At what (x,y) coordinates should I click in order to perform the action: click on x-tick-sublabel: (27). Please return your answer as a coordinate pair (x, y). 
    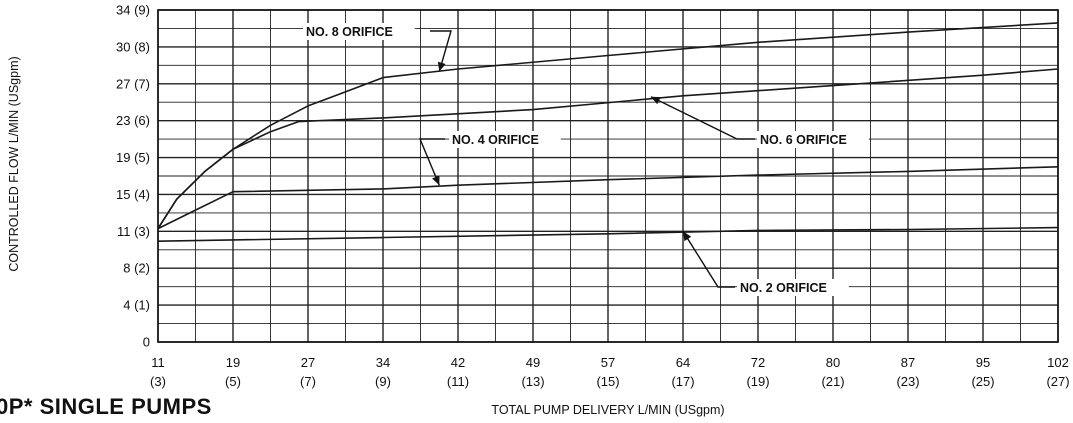
    Looking at the image, I should click on (1057, 381).